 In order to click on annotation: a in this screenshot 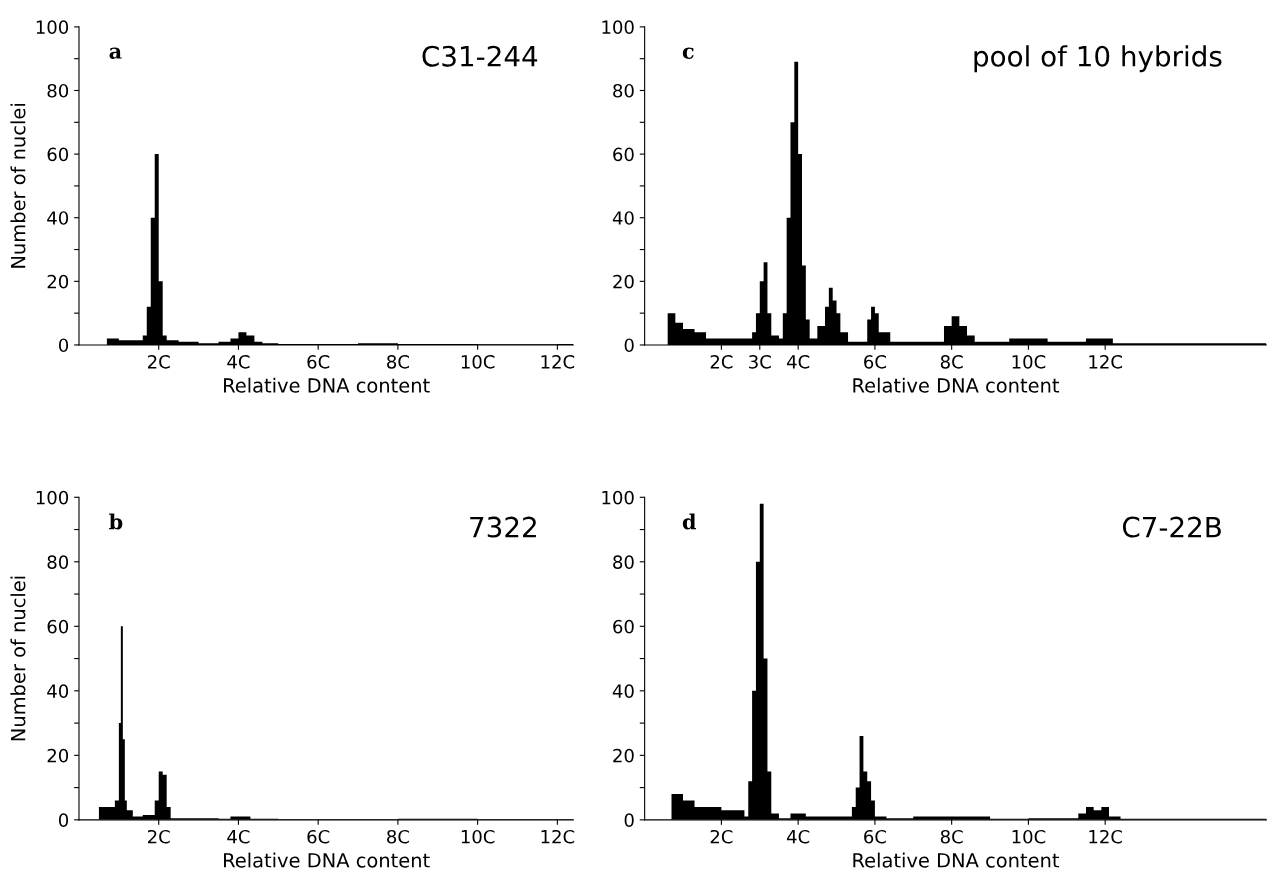, I will do `click(115, 53)`.